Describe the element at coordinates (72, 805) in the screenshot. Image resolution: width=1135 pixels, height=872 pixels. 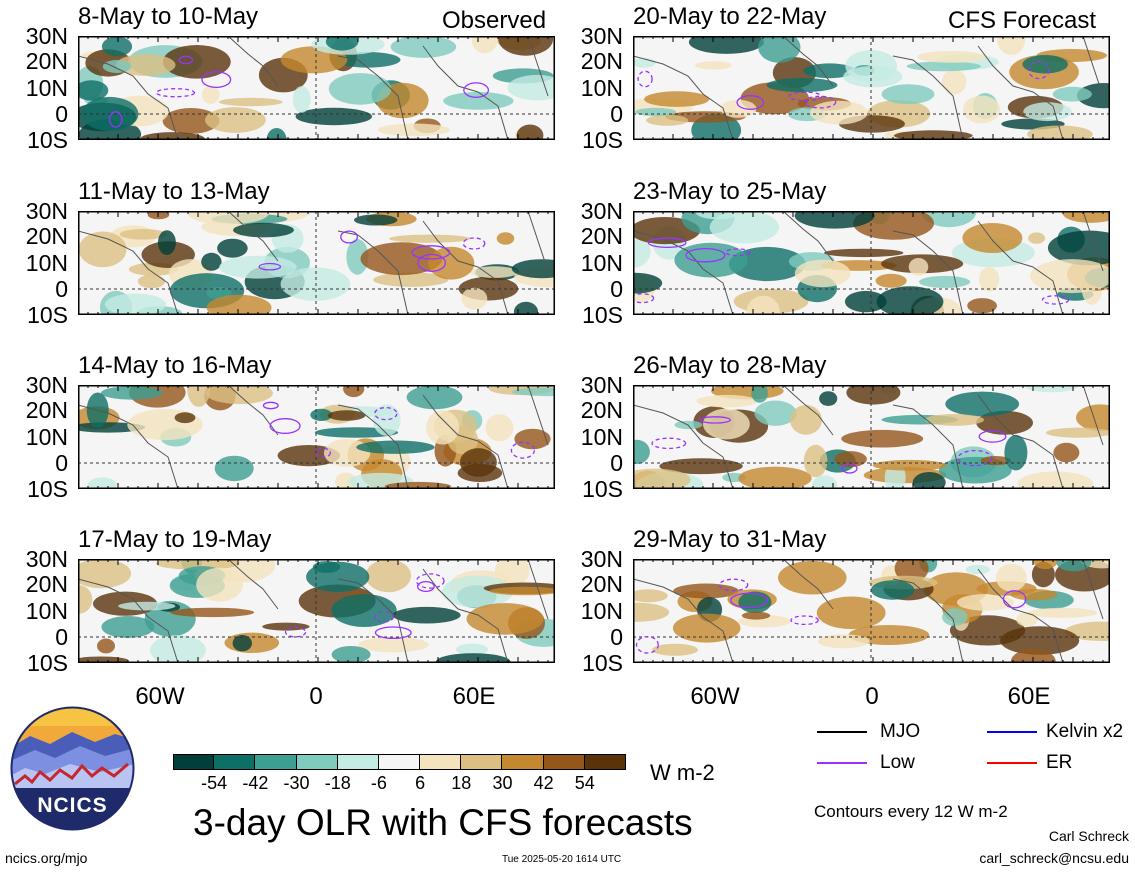
I see `logo-text: NCICS` at that location.